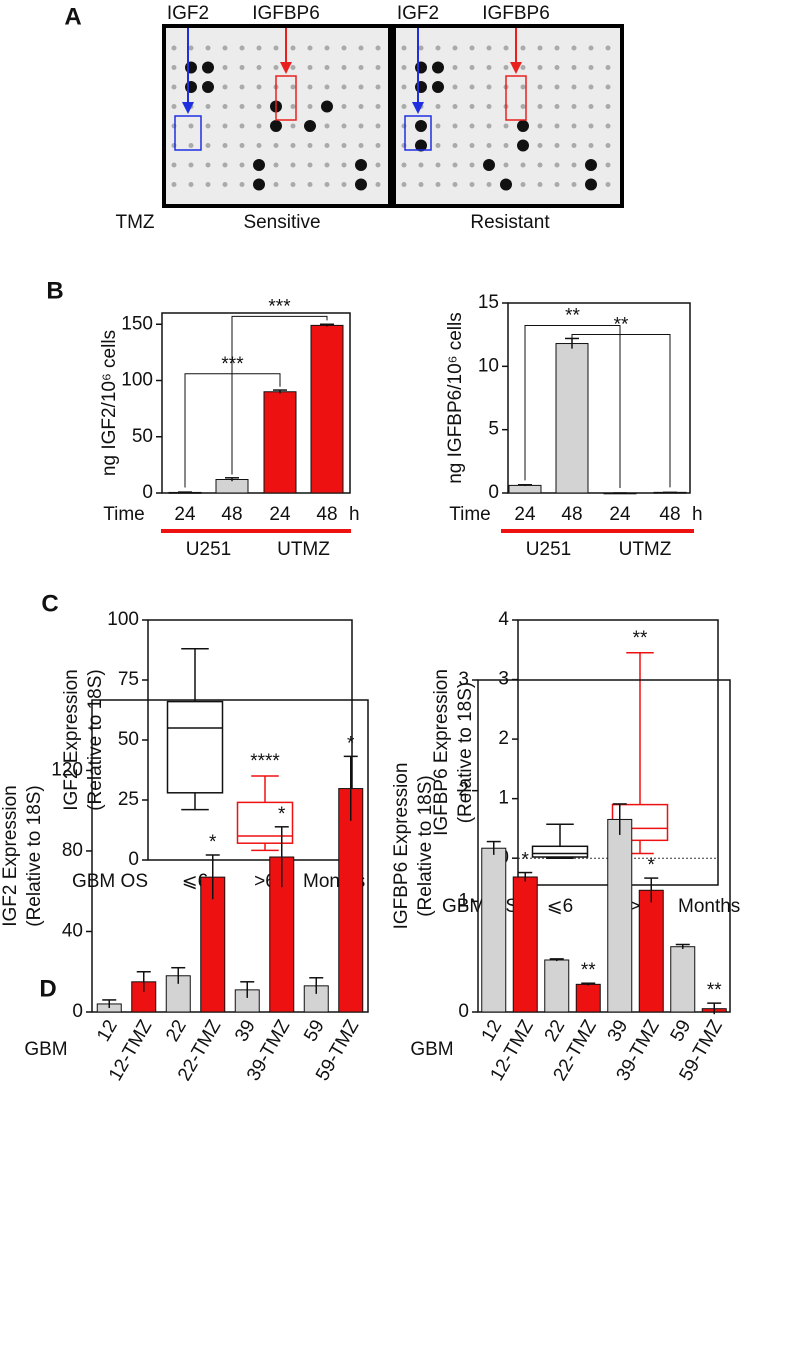 The width and height of the screenshot is (787, 1366). Describe the element at coordinates (480, 906) in the screenshot. I see `x-axis-label: GBM OS` at that location.